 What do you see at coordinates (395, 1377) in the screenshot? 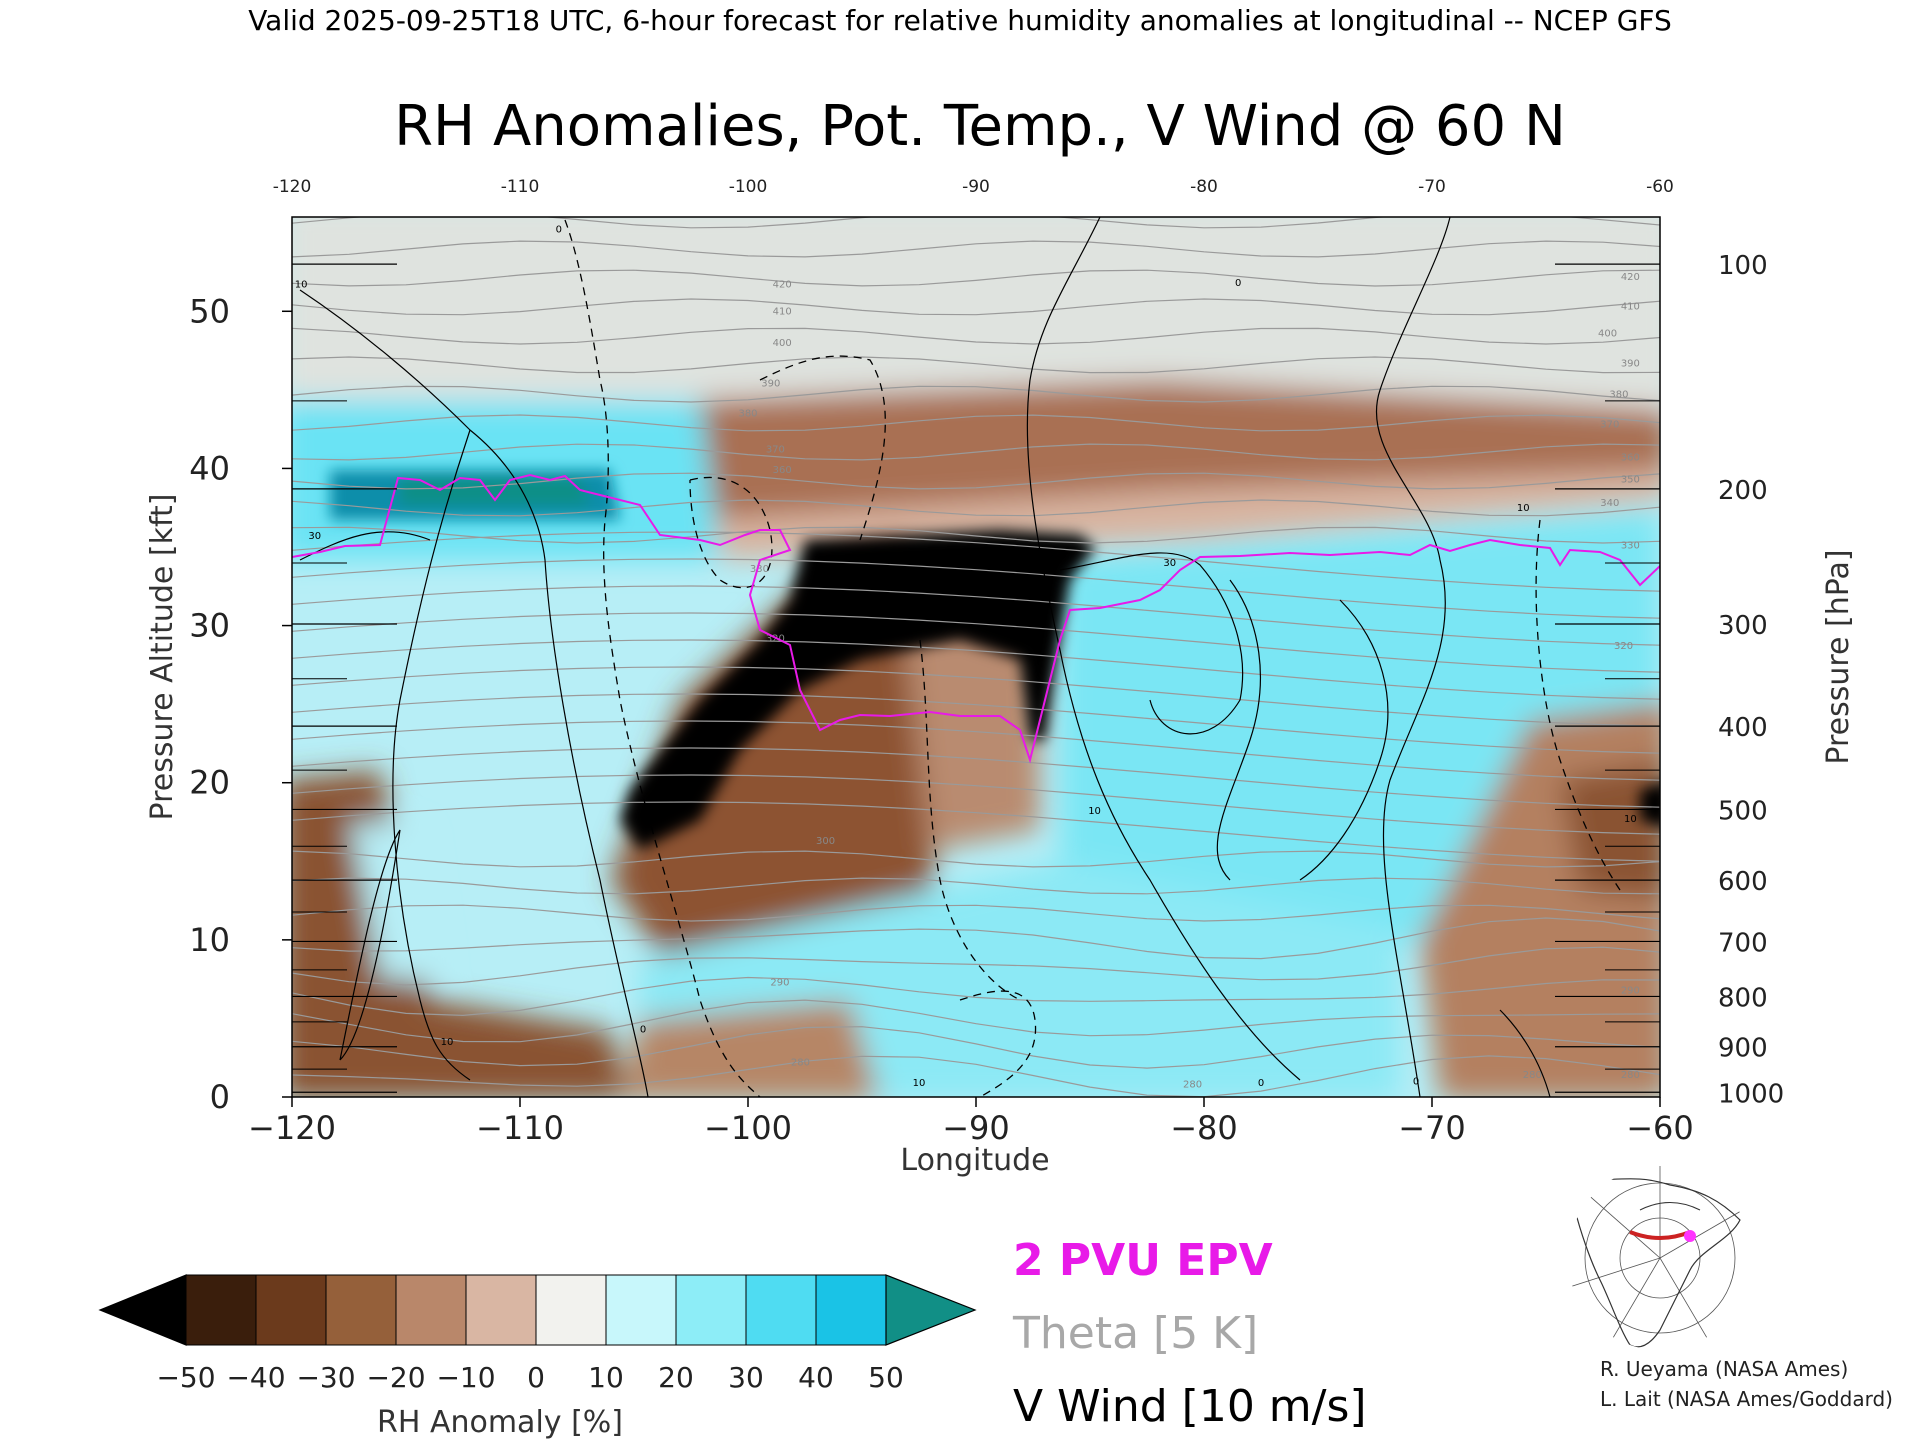
I see `colorbar-tick-label: −20` at bounding box center [395, 1377].